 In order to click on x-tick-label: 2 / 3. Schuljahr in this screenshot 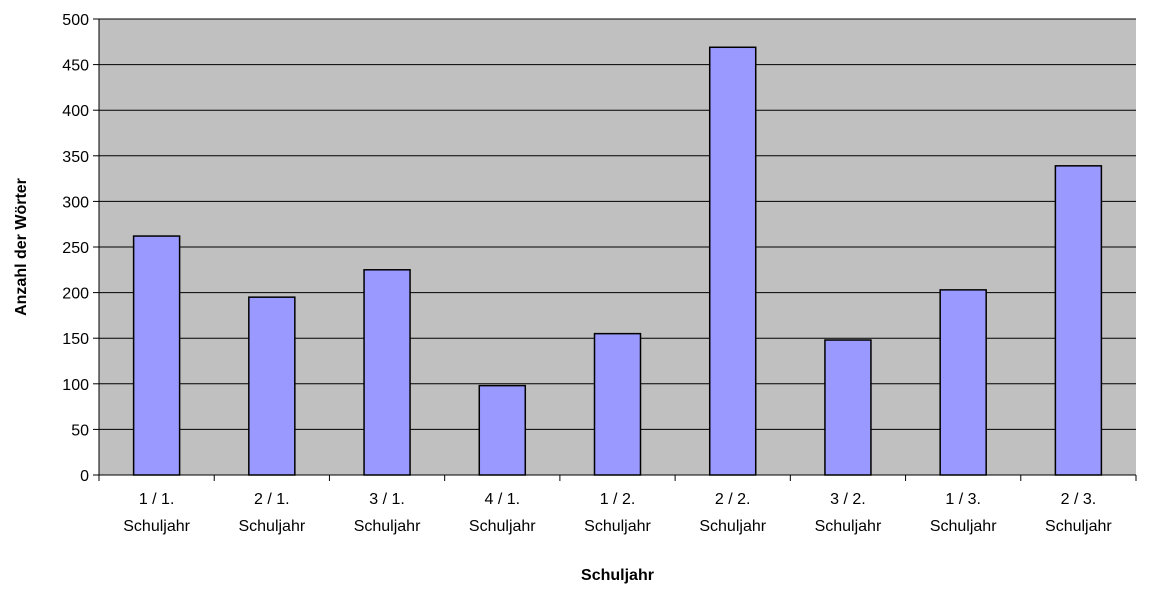, I will do `click(1078, 513)`.